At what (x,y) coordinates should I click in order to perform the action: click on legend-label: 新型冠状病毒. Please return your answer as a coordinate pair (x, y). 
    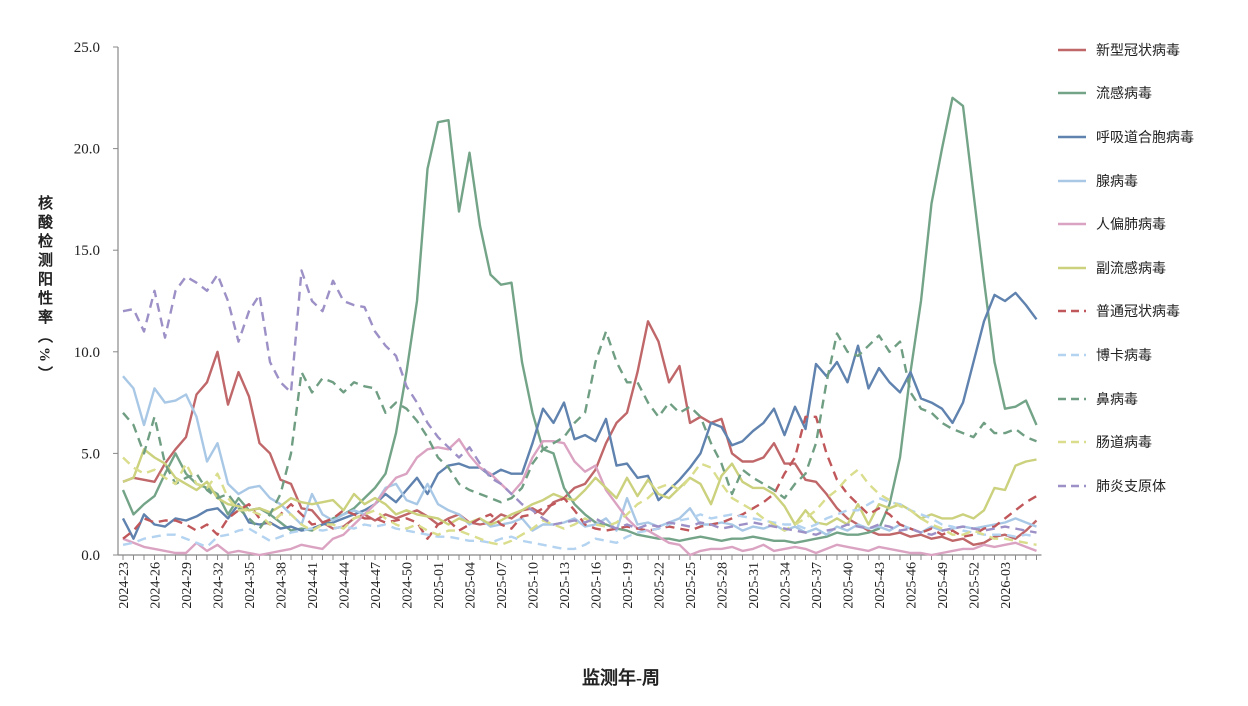
    Looking at the image, I should click on (1138, 51).